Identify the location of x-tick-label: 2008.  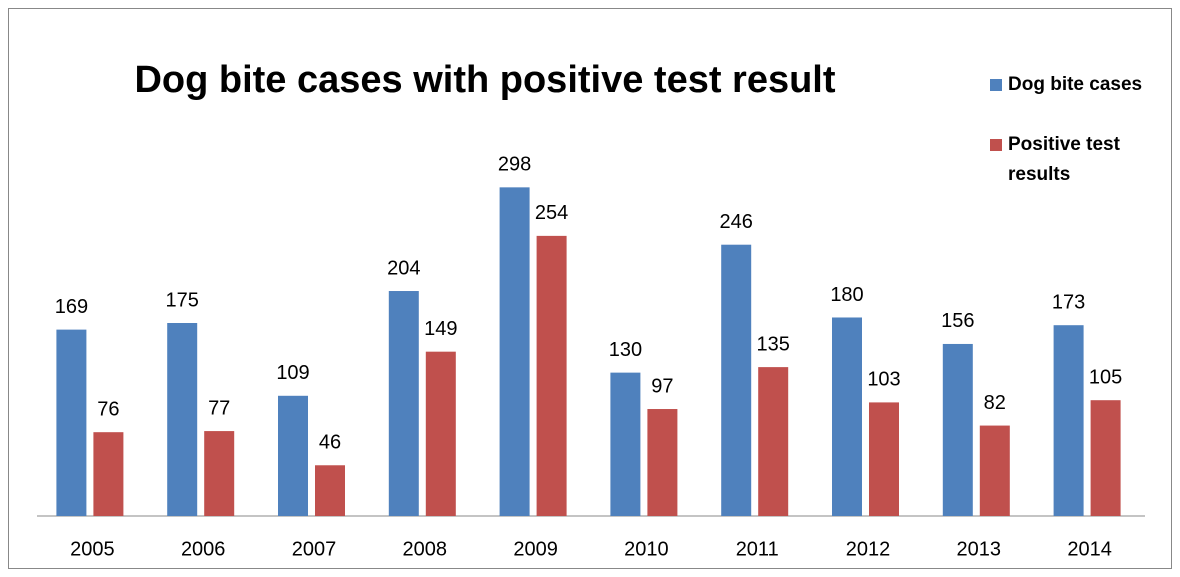
(425, 549).